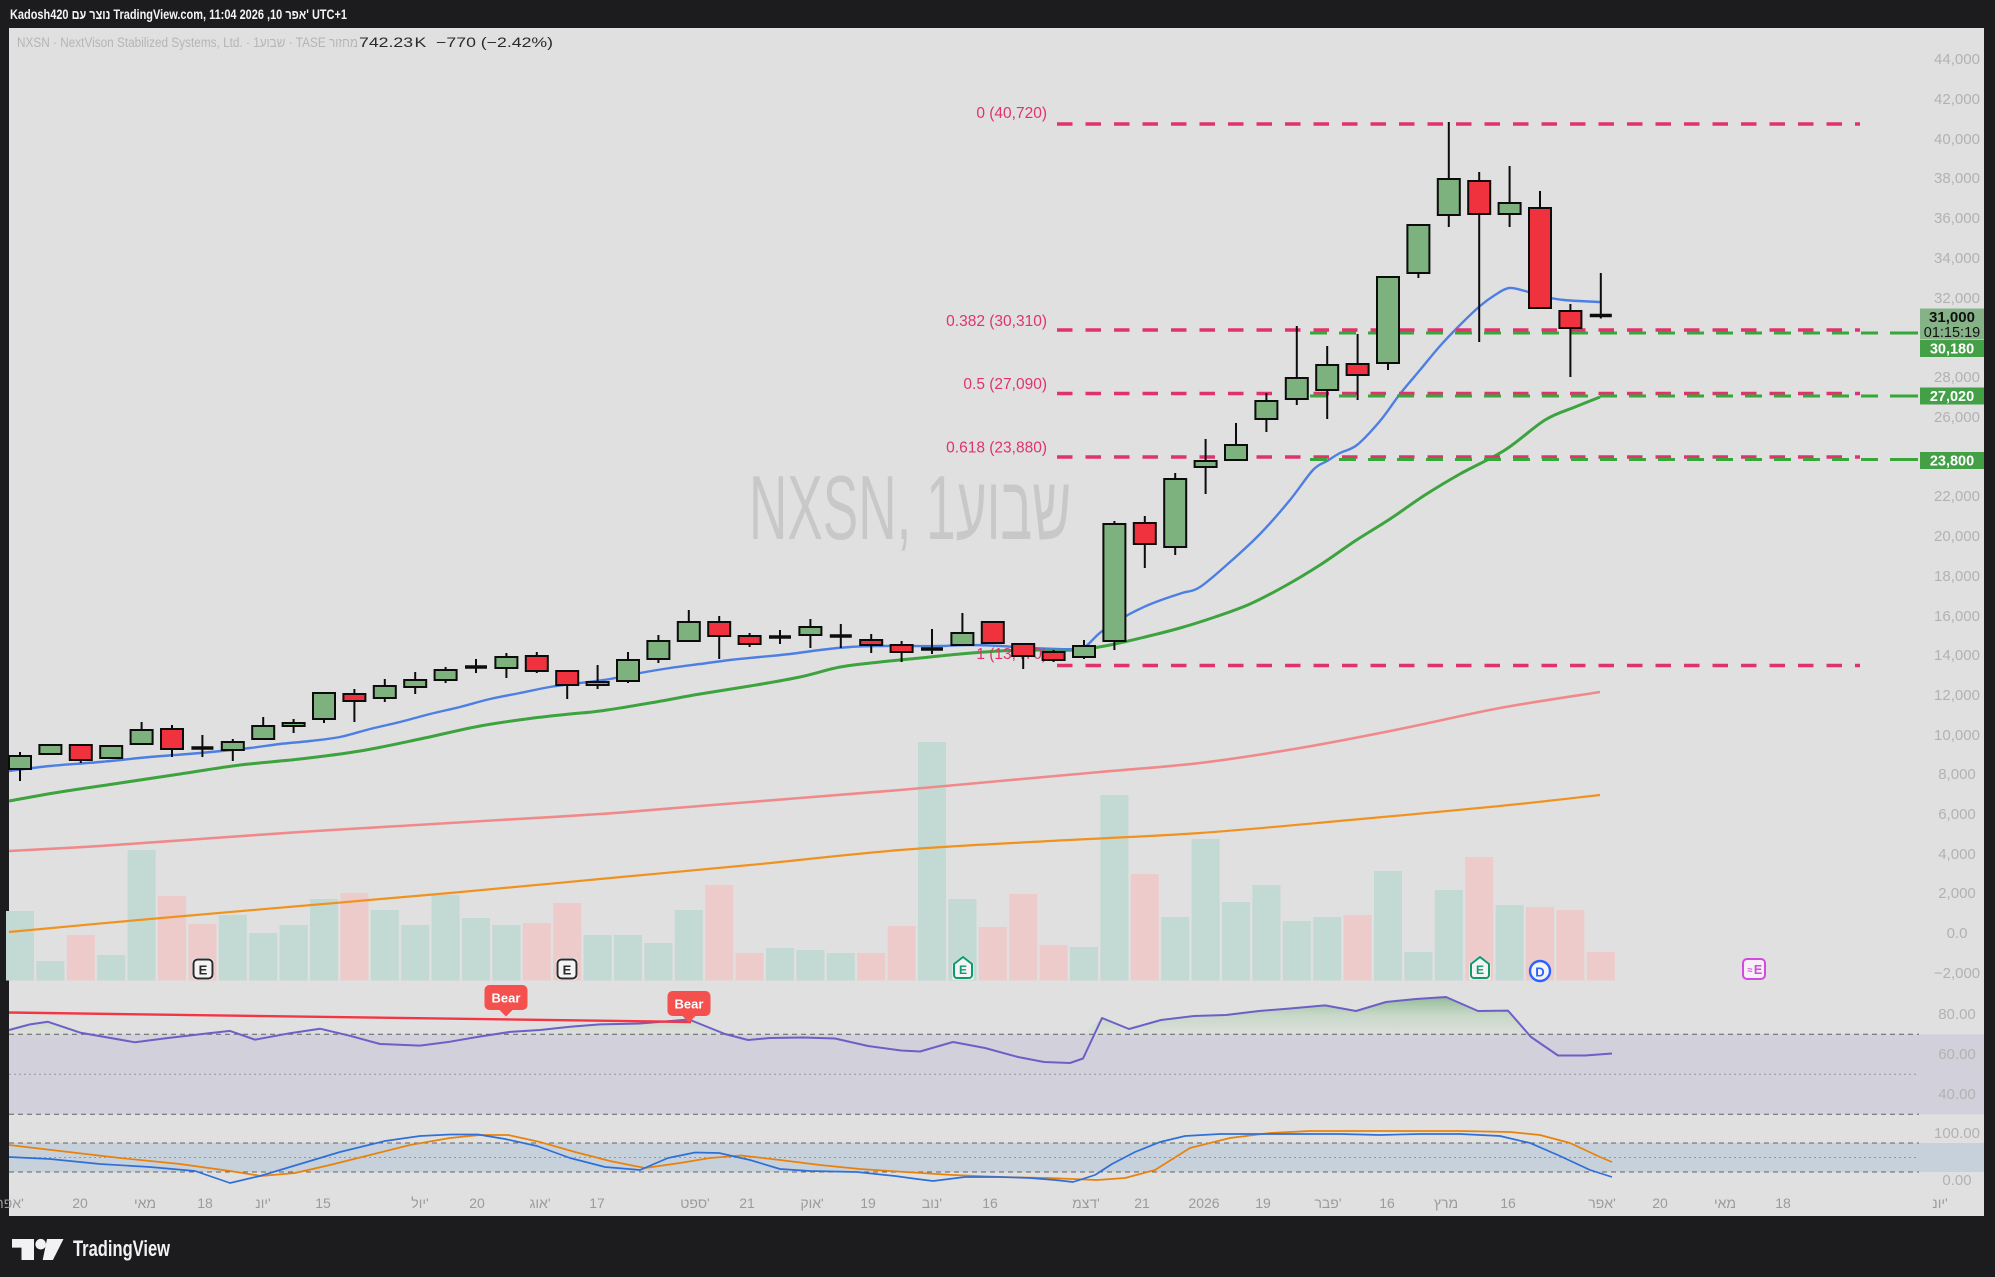  I want to click on svg-text: 22,000, so click(1957, 496).